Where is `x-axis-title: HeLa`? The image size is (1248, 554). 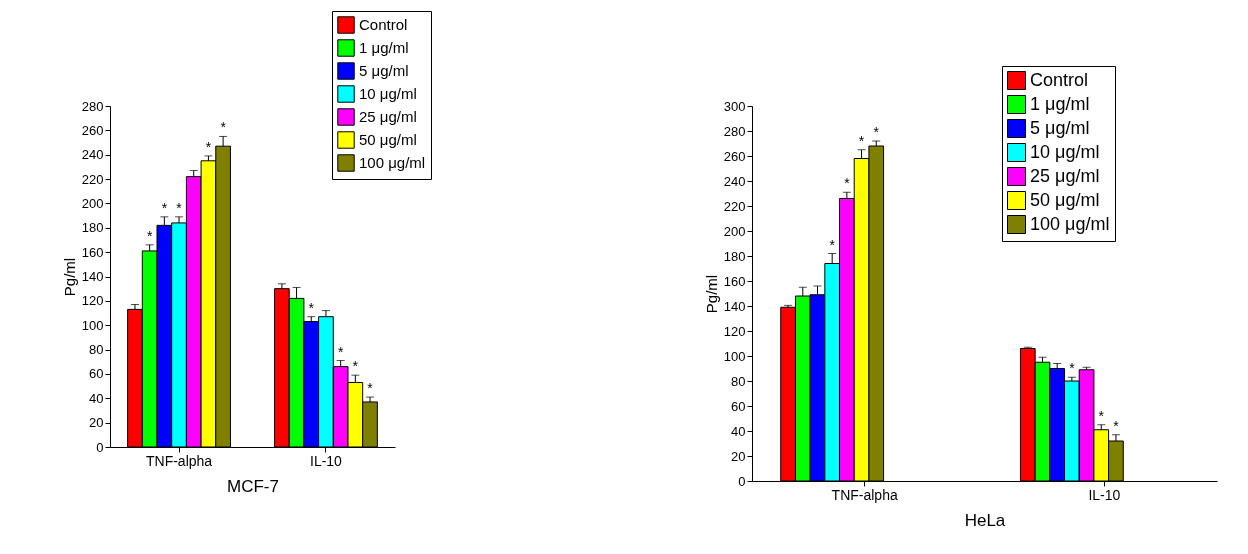
x-axis-title: HeLa is located at coordinates (985, 520).